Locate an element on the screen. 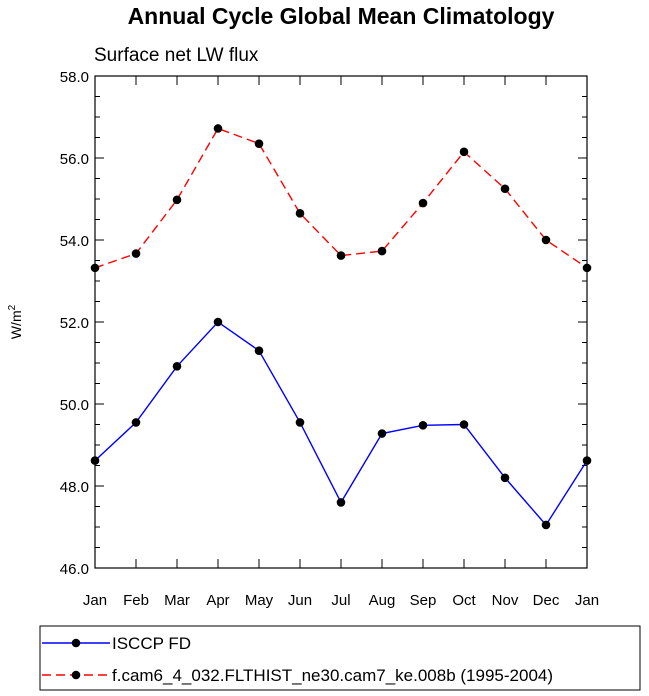 This screenshot has height=696, width=649. x-tick-label: Dec is located at coordinates (546, 600).